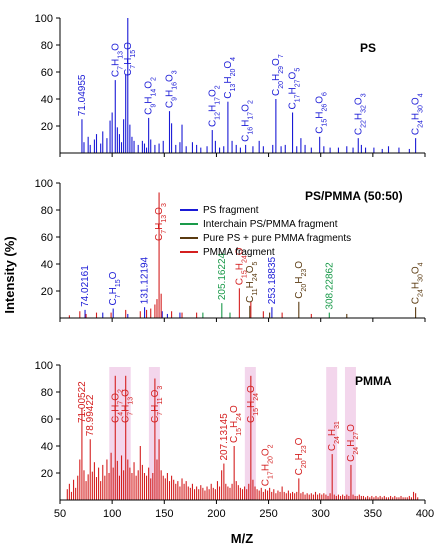 The height and width of the screenshot is (550, 442). I want to click on x-tick-label: 150, so click(164, 514).